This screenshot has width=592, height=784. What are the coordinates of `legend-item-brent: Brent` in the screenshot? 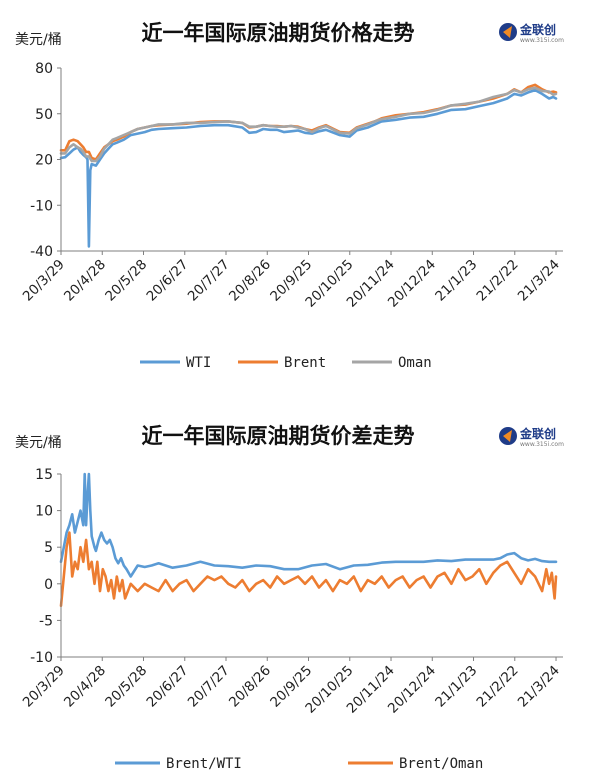 It's located at (282, 363).